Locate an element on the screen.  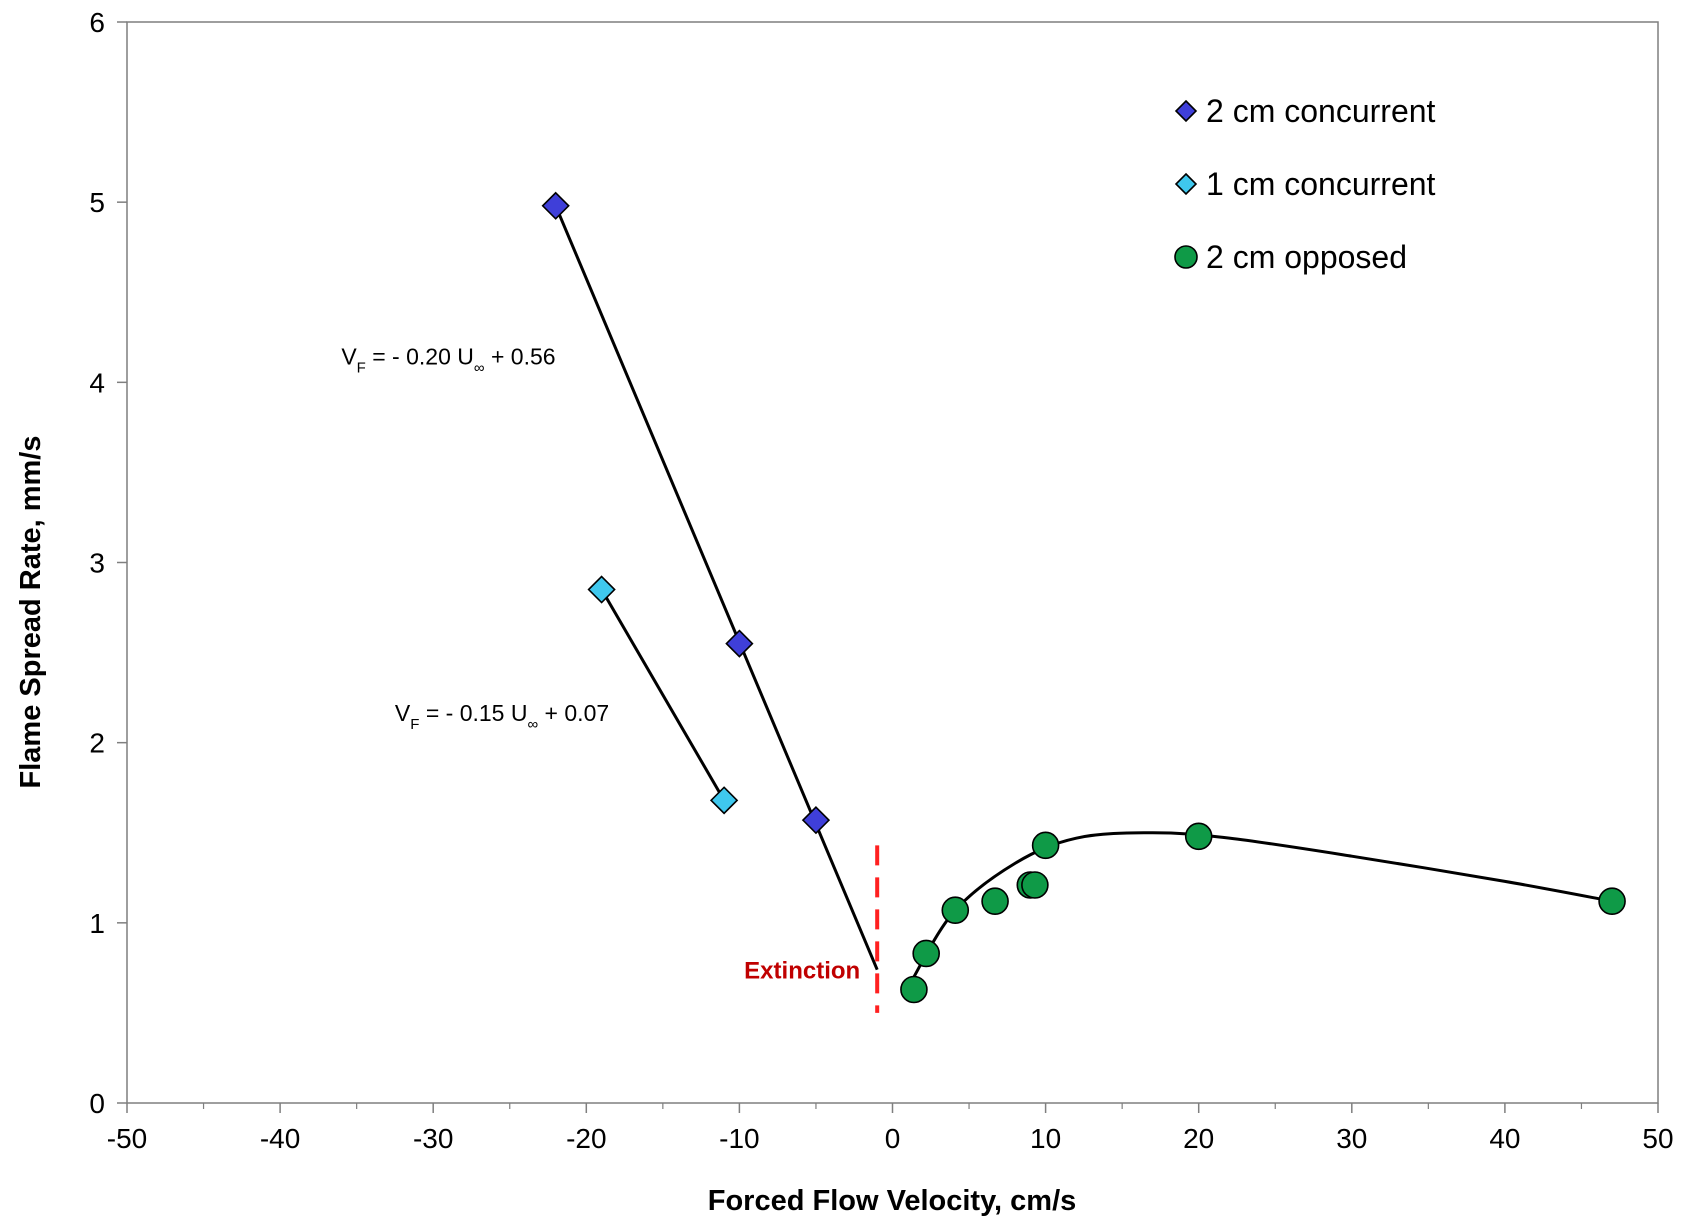
equation-eq1: VF = - 0.20 U∞ + 0.56 is located at coordinates (448, 359).